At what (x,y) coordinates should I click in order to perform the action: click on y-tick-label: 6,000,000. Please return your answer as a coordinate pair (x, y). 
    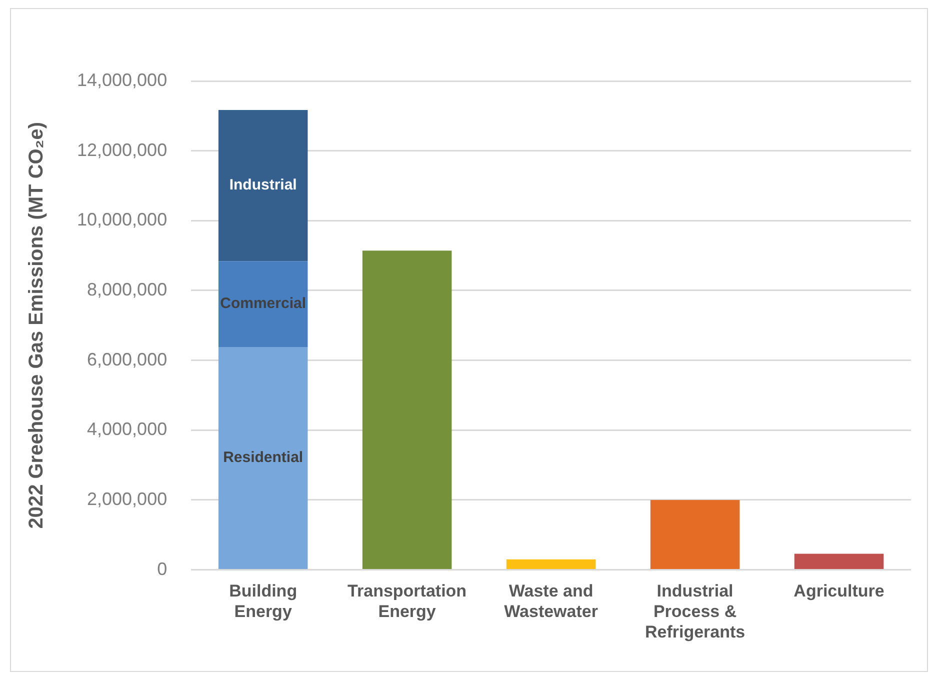
    Looking at the image, I should click on (127, 359).